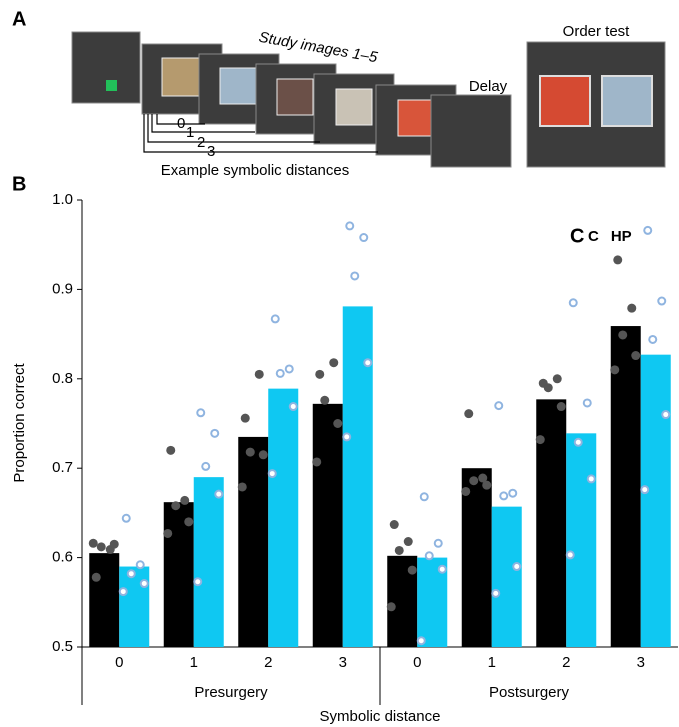 The image size is (679, 727). I want to click on y-tick-label: 0.9, so click(62, 288).